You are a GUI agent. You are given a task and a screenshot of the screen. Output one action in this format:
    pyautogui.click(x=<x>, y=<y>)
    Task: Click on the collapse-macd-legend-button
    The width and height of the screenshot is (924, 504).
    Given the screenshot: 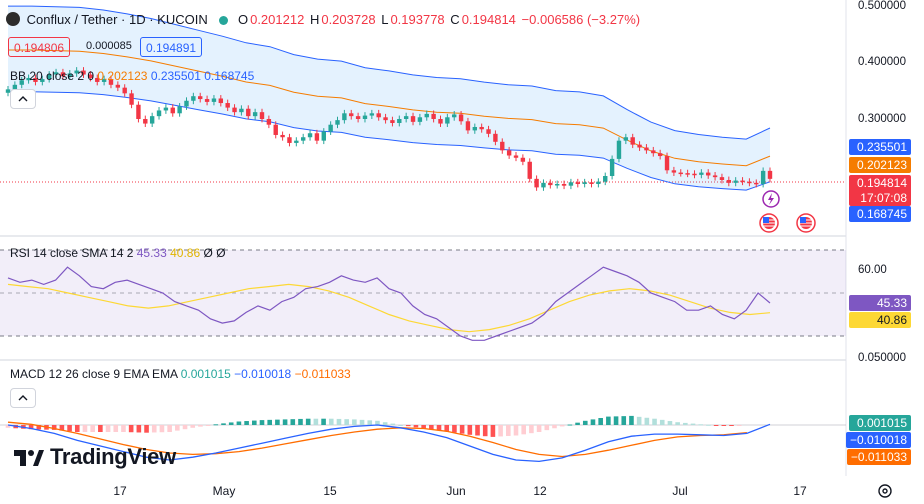 What is the action you would take?
    pyautogui.click(x=23, y=398)
    